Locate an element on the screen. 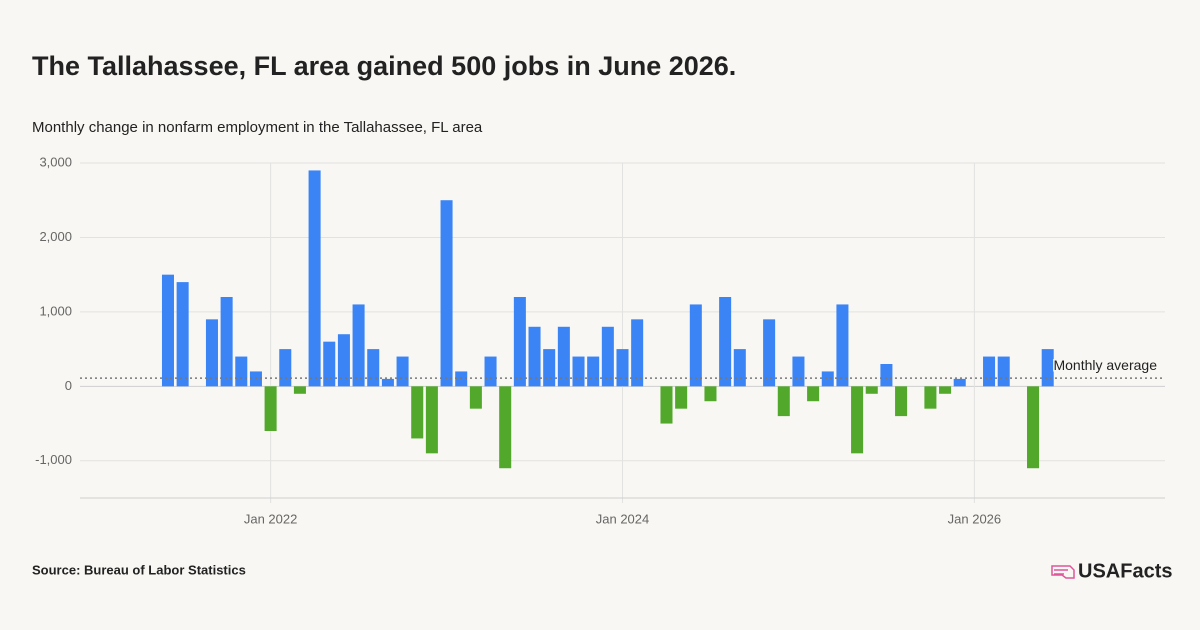 Image resolution: width=1200 pixels, height=630 pixels. brand-icon is located at coordinates (1063, 572).